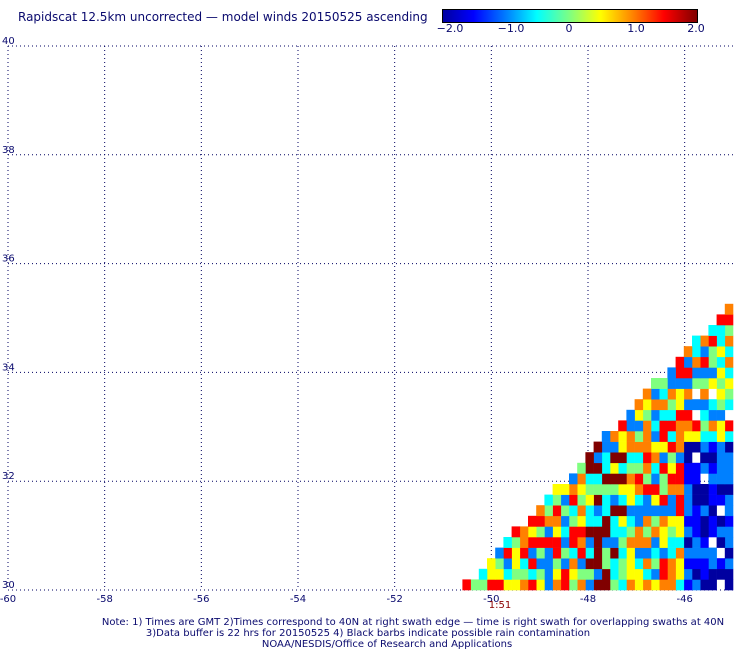 The width and height of the screenshot is (740, 650). What do you see at coordinates (8, 476) in the screenshot?
I see `lat-tick-label: 32` at bounding box center [8, 476].